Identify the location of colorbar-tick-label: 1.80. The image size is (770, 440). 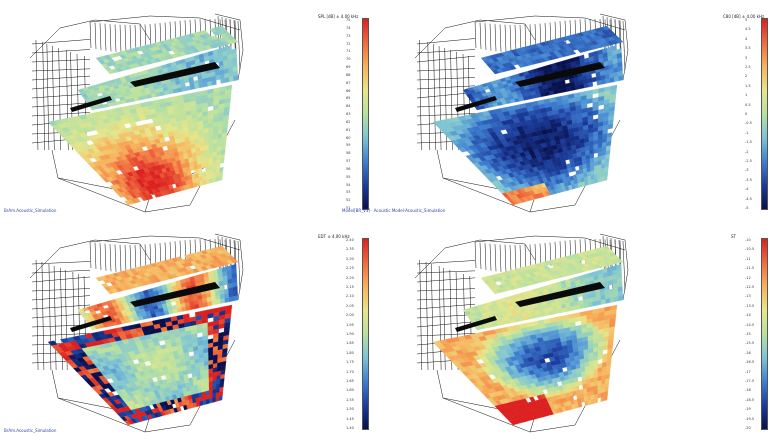
(350, 352).